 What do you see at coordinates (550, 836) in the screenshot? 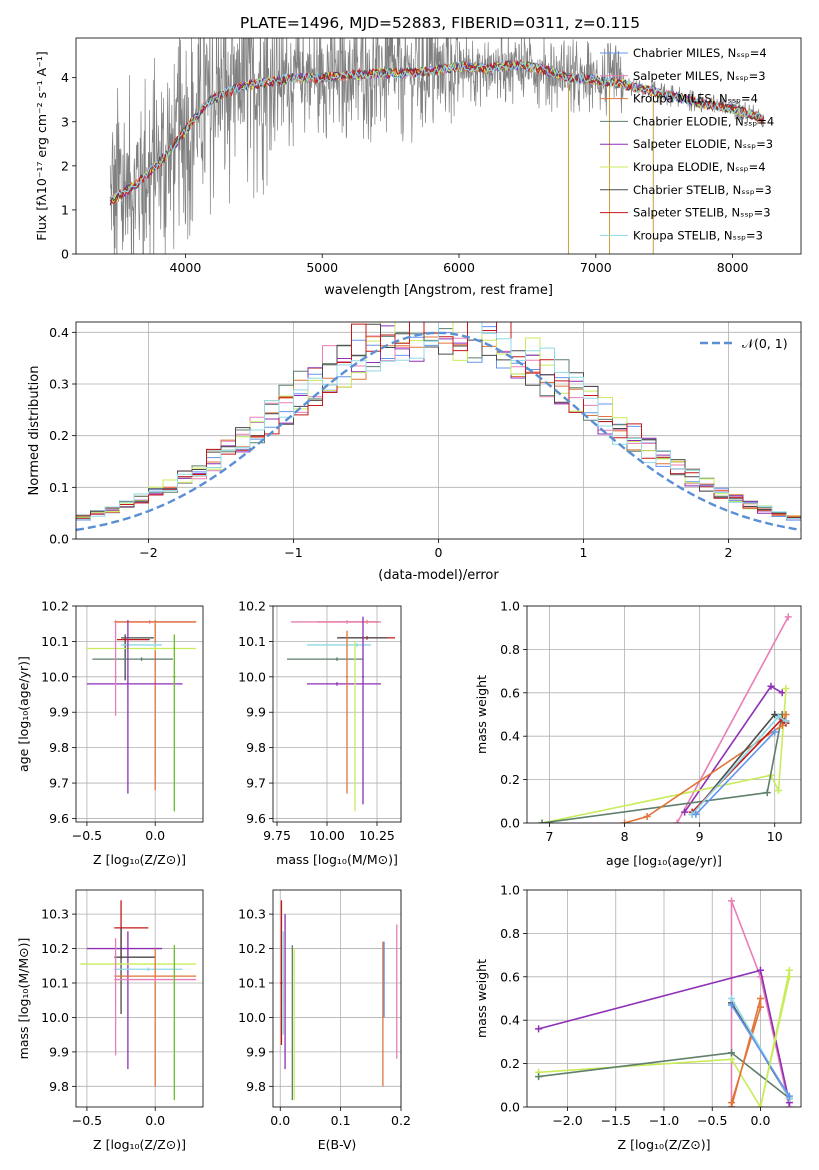
I see `weight_vs_age-xtick-label: 7` at bounding box center [550, 836].